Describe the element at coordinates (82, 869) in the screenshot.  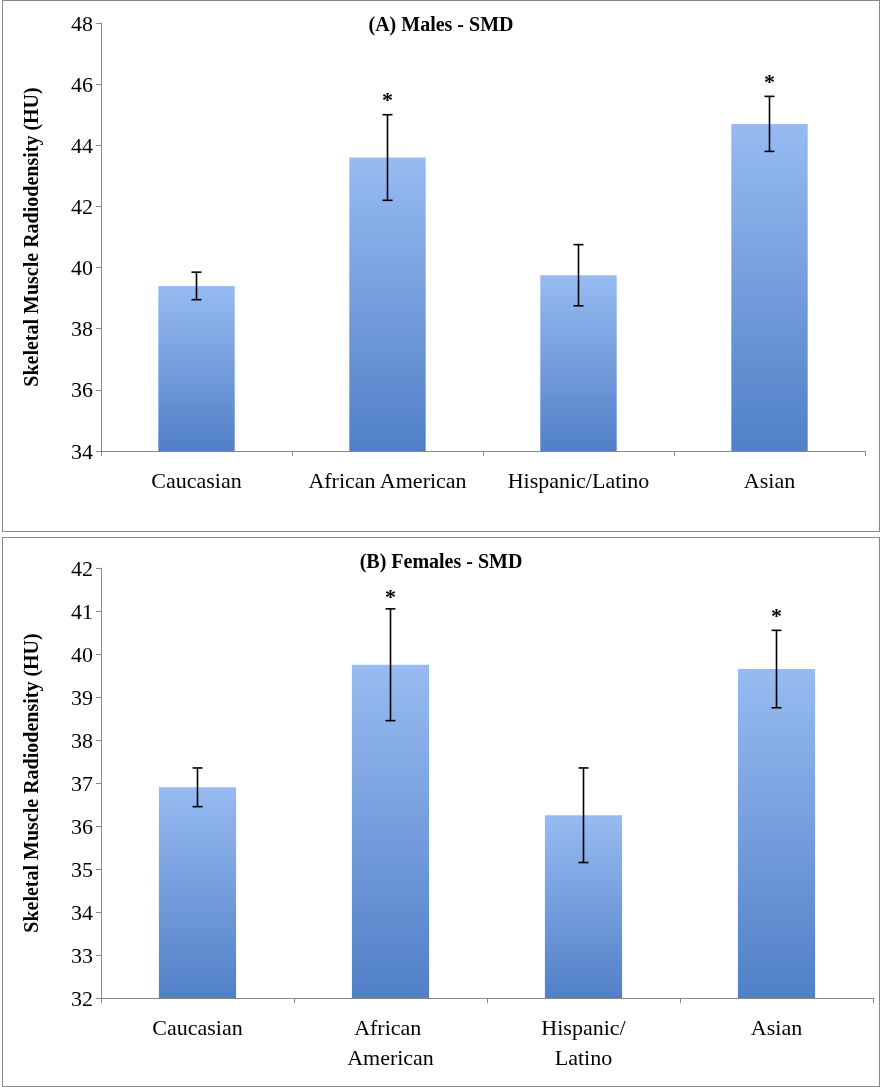
I see `y-tick-label: 35` at that location.